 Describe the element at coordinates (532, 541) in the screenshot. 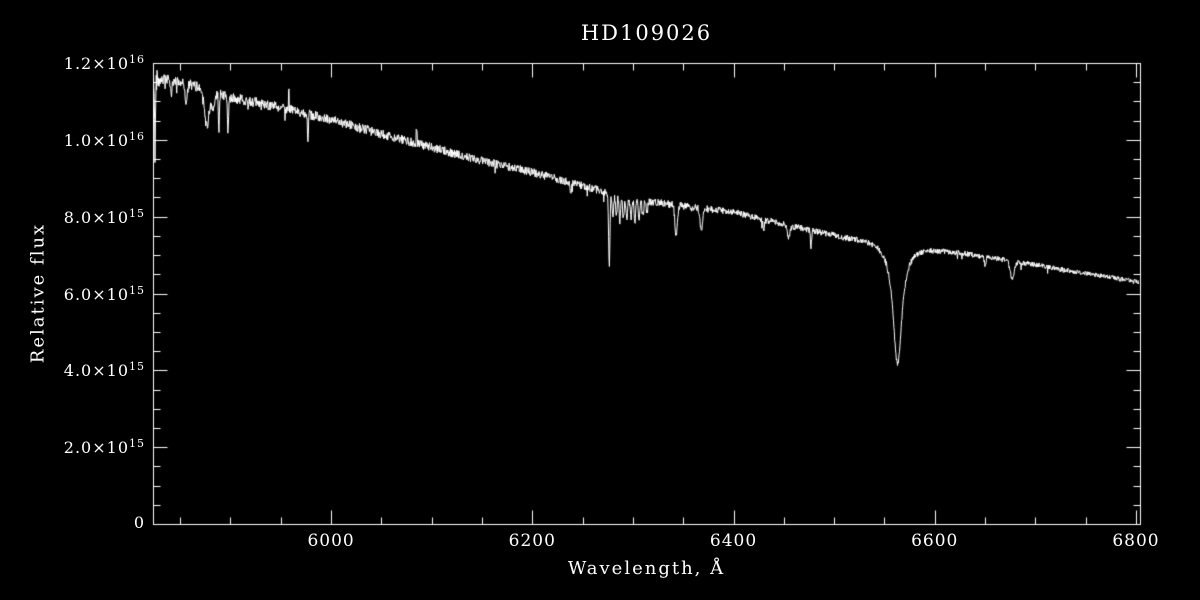

I see `x-tick-label: 6200` at that location.